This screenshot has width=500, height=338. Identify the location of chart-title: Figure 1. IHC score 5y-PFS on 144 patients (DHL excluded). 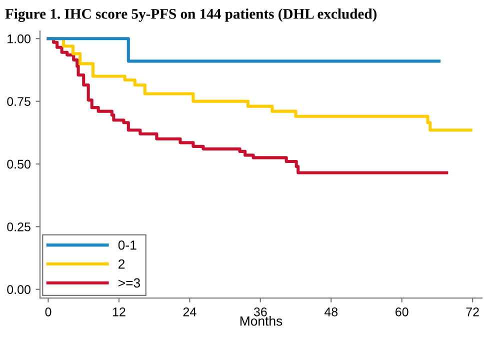
(191, 15).